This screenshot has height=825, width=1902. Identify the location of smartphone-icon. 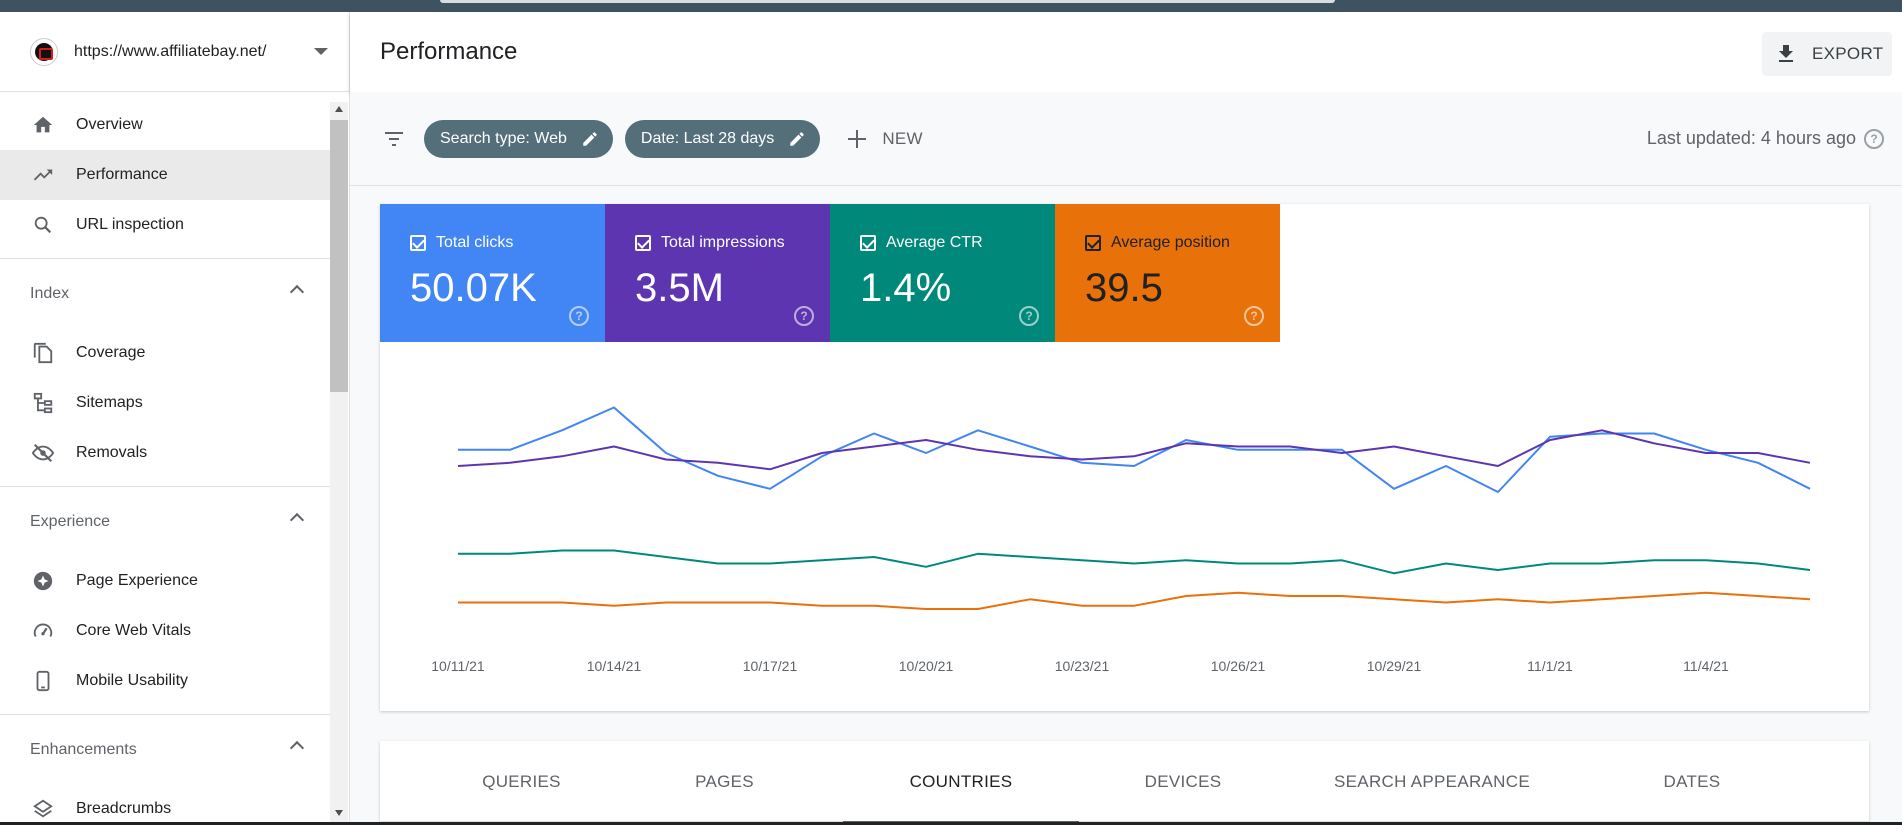
(43, 681).